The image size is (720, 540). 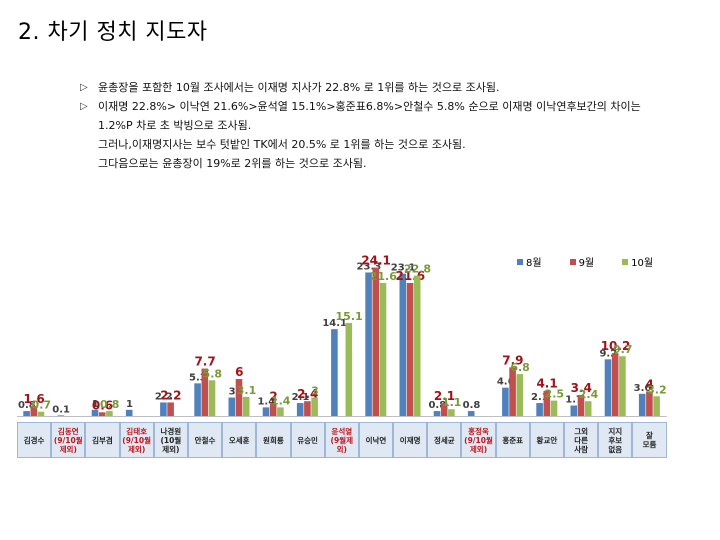 What do you see at coordinates (417, 345) in the screenshot?
I see `bar-10월-11` at bounding box center [417, 345].